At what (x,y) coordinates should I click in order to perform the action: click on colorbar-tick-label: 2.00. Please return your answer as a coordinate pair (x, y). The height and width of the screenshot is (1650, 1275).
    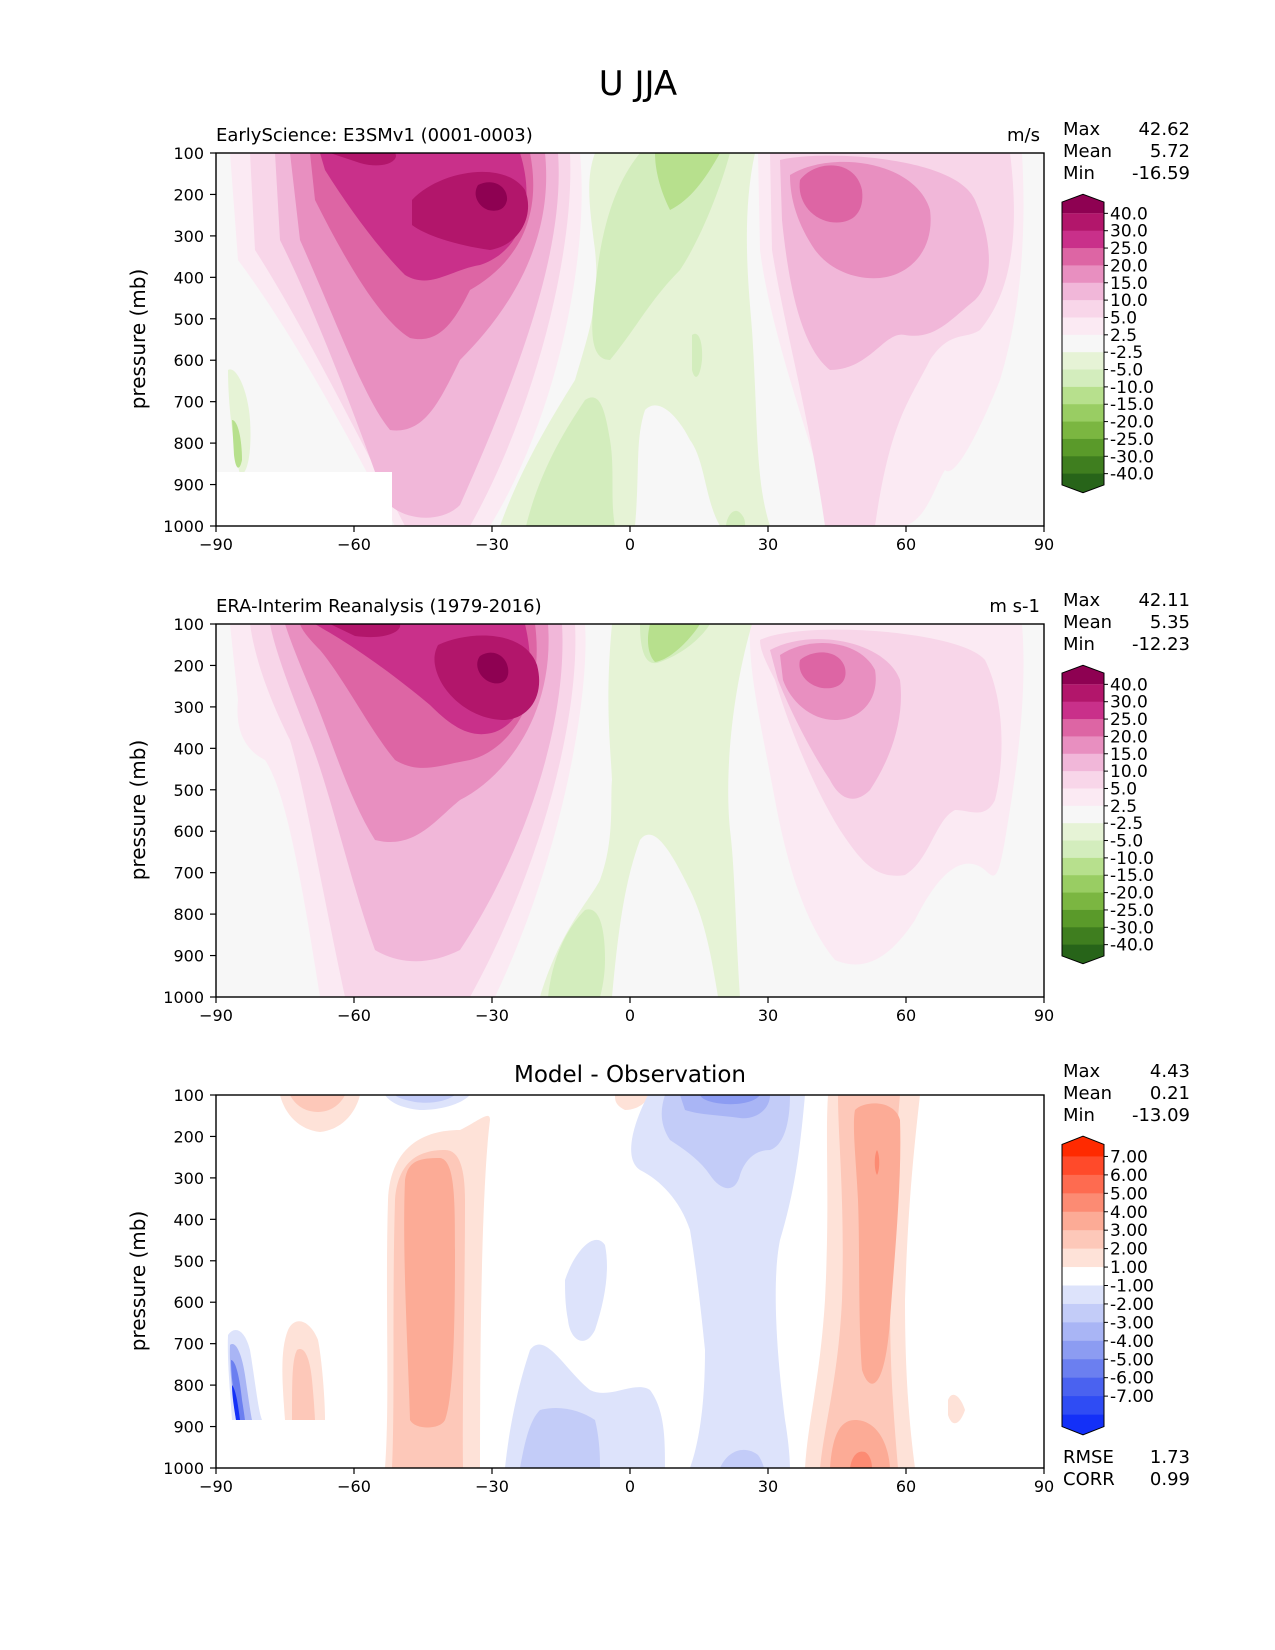
    Looking at the image, I should click on (1129, 1250).